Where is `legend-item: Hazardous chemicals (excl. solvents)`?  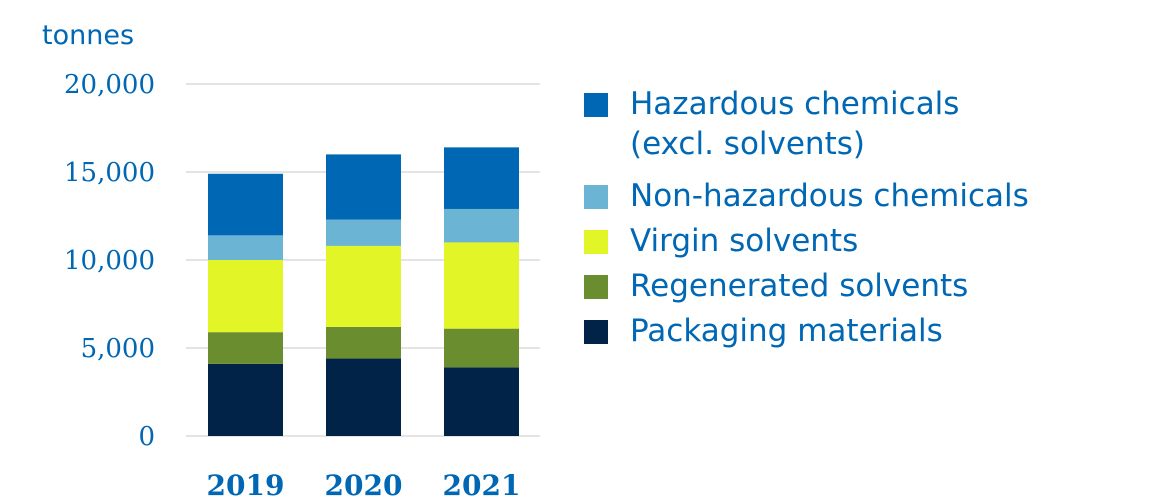
legend-item: Hazardous chemicals (excl. solvents) is located at coordinates (806, 130).